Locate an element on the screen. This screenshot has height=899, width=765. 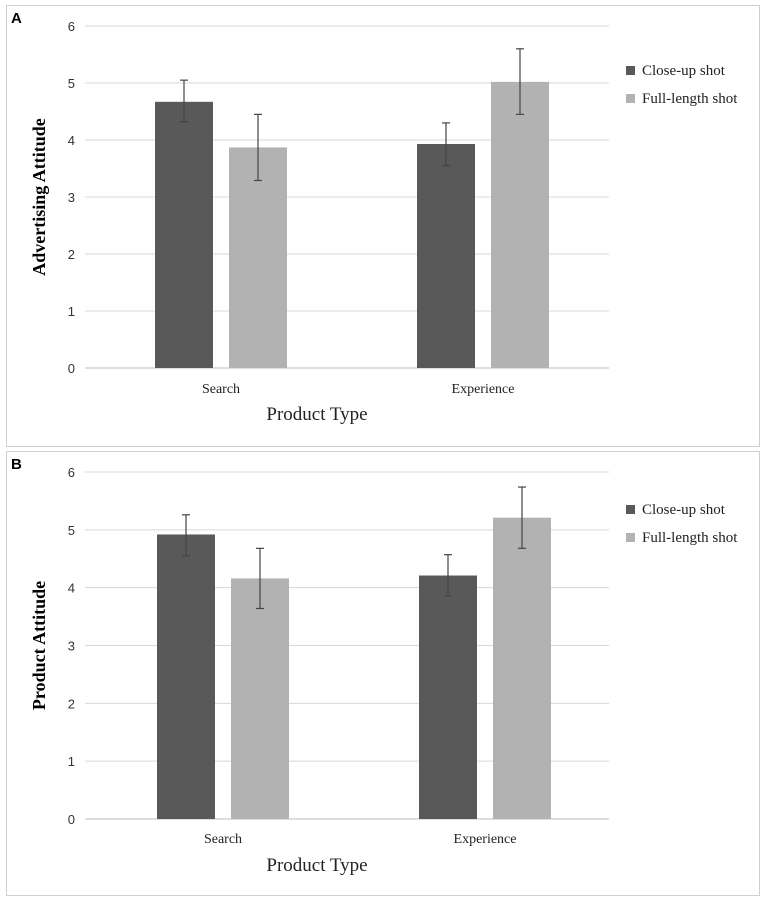
chart-b-categories: Search Experience is located at coordinates (360, 839).